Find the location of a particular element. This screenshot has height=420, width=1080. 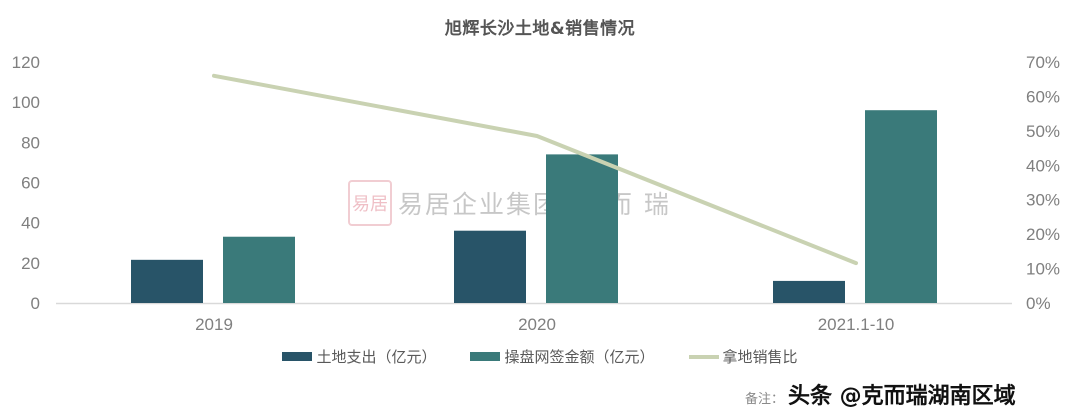

legend-item-ratio: 拿地销售比 is located at coordinates (743, 356).